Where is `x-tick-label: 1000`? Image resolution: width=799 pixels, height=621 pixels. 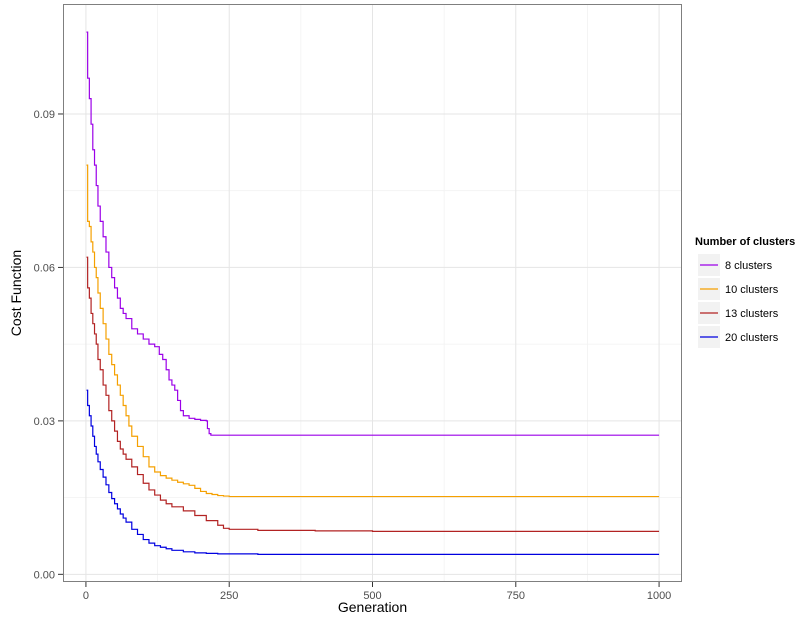
x-tick-label: 1000 is located at coordinates (659, 596).